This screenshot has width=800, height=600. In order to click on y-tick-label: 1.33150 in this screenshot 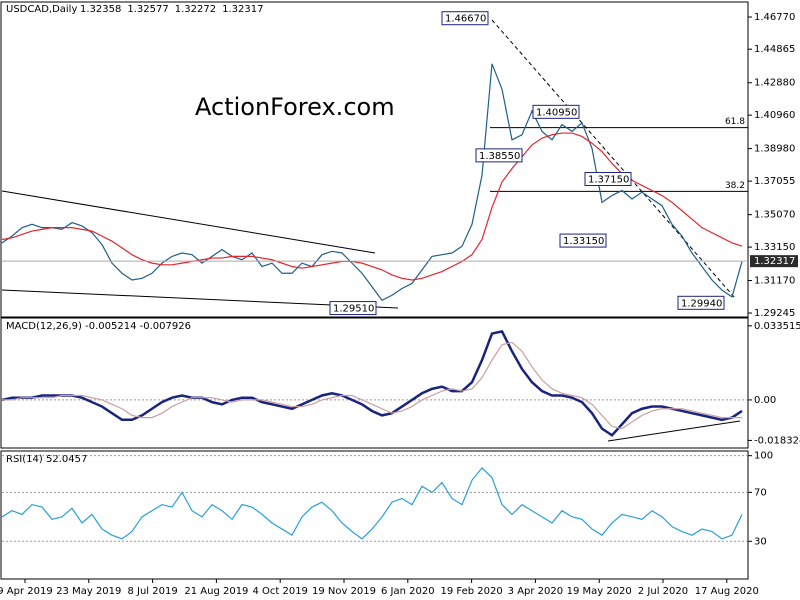, I will do `click(774, 247)`.